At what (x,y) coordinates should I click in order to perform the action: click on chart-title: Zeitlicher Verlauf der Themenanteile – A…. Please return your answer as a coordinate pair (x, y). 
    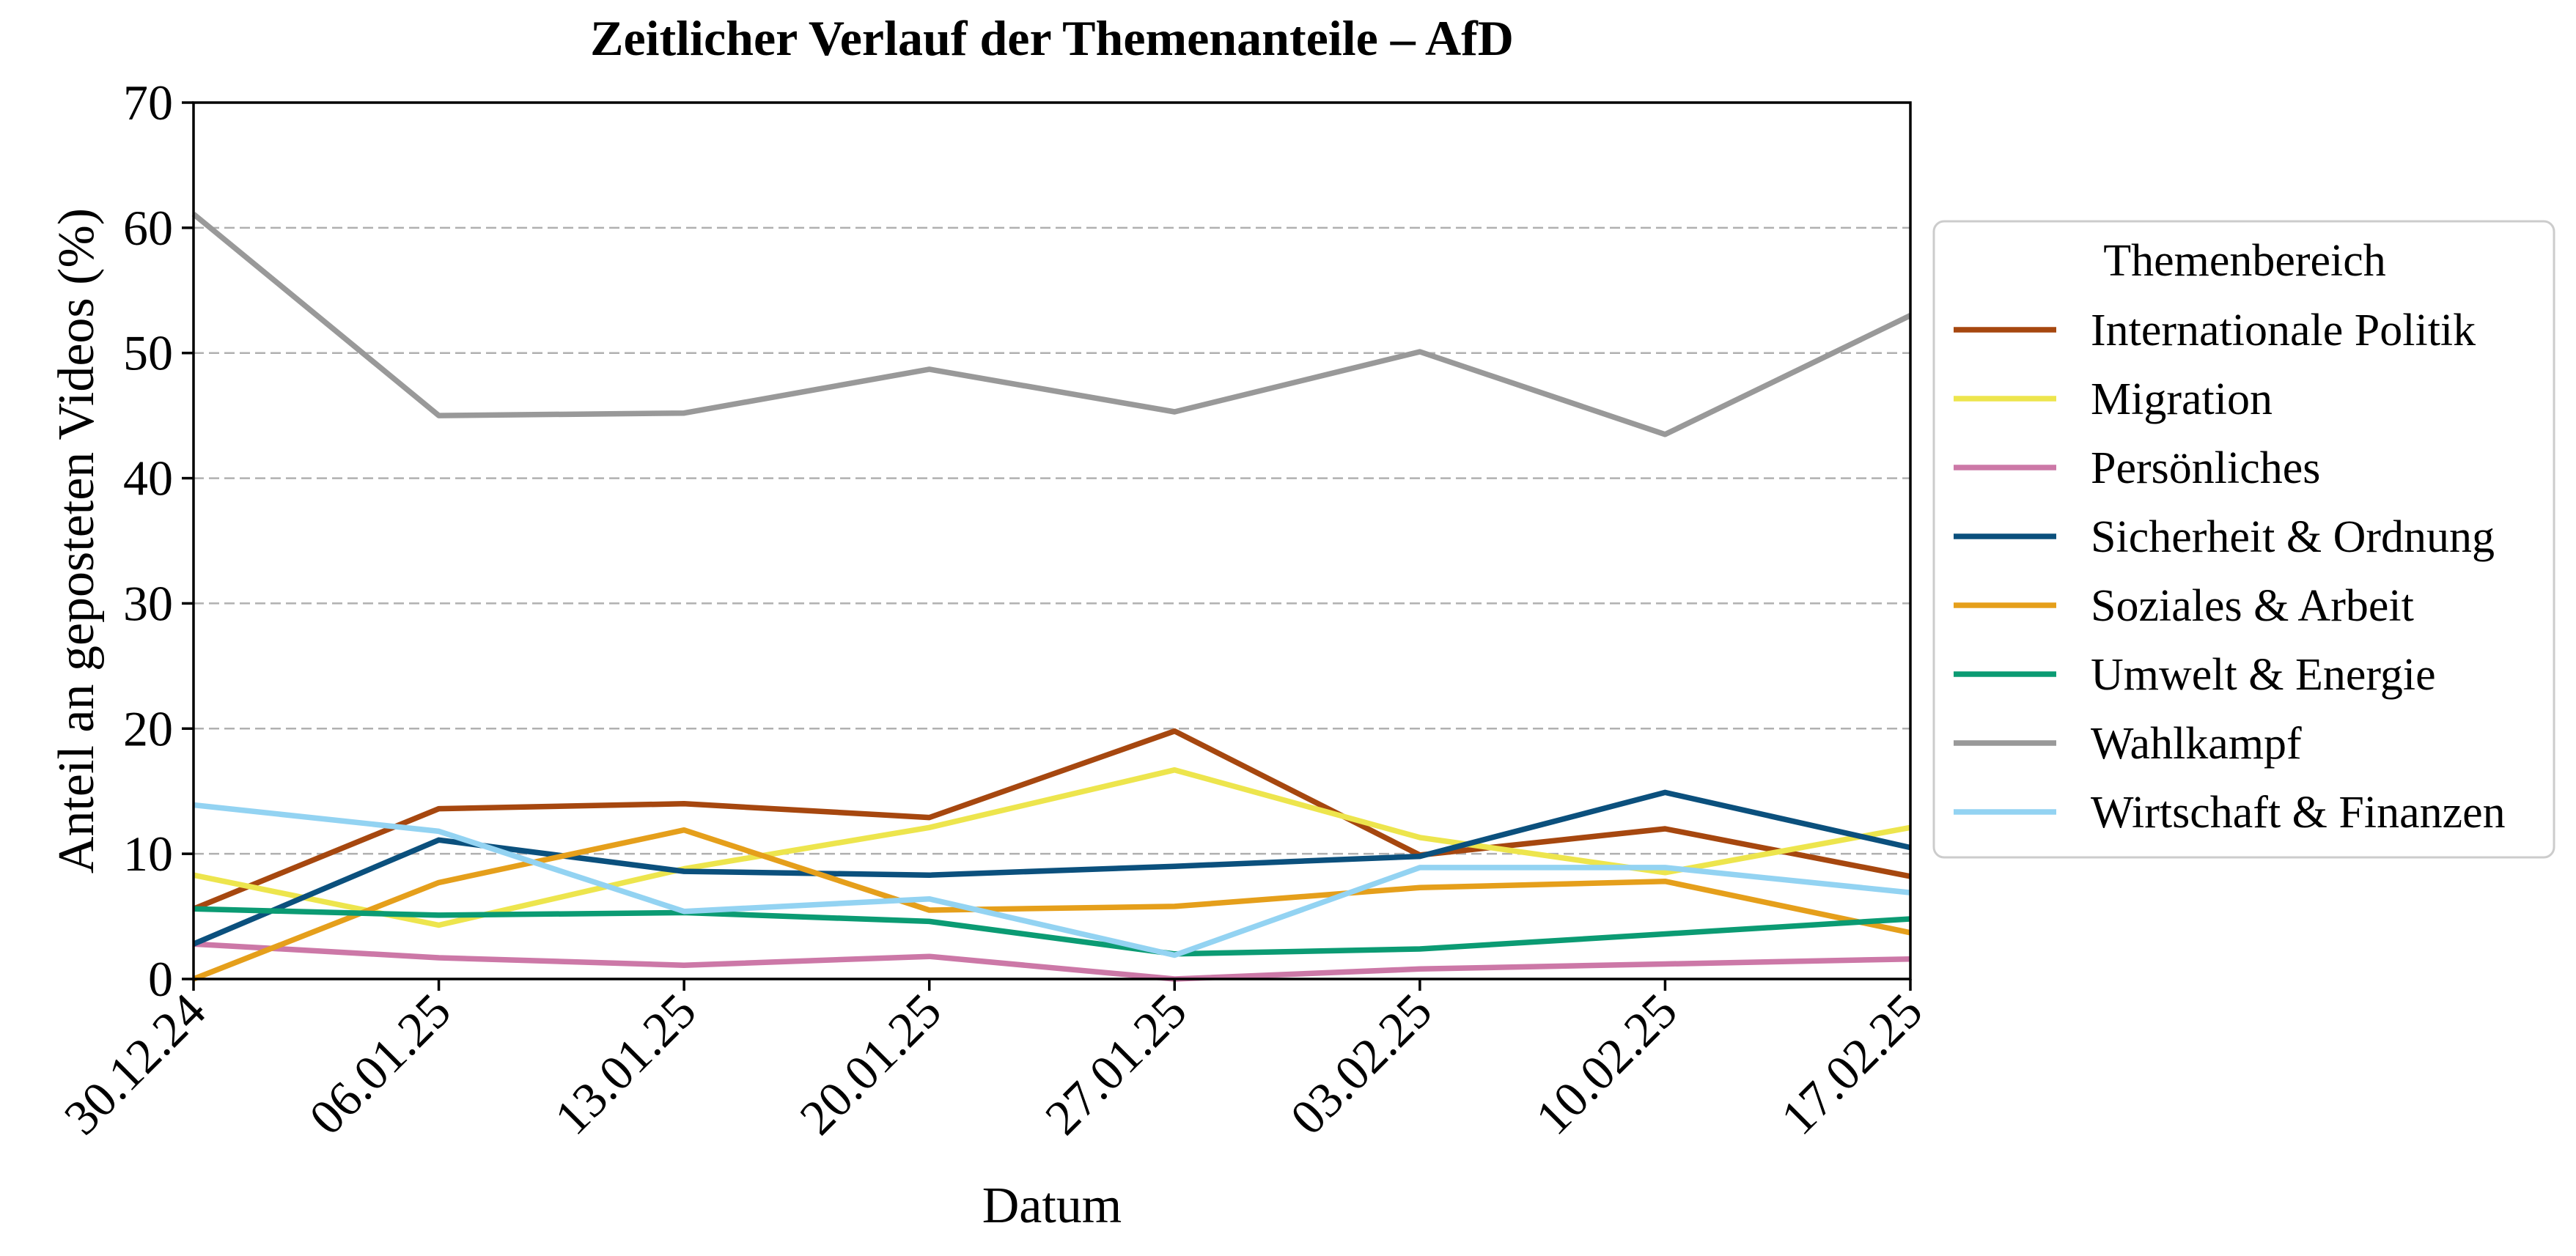
    Looking at the image, I should click on (1052, 38).